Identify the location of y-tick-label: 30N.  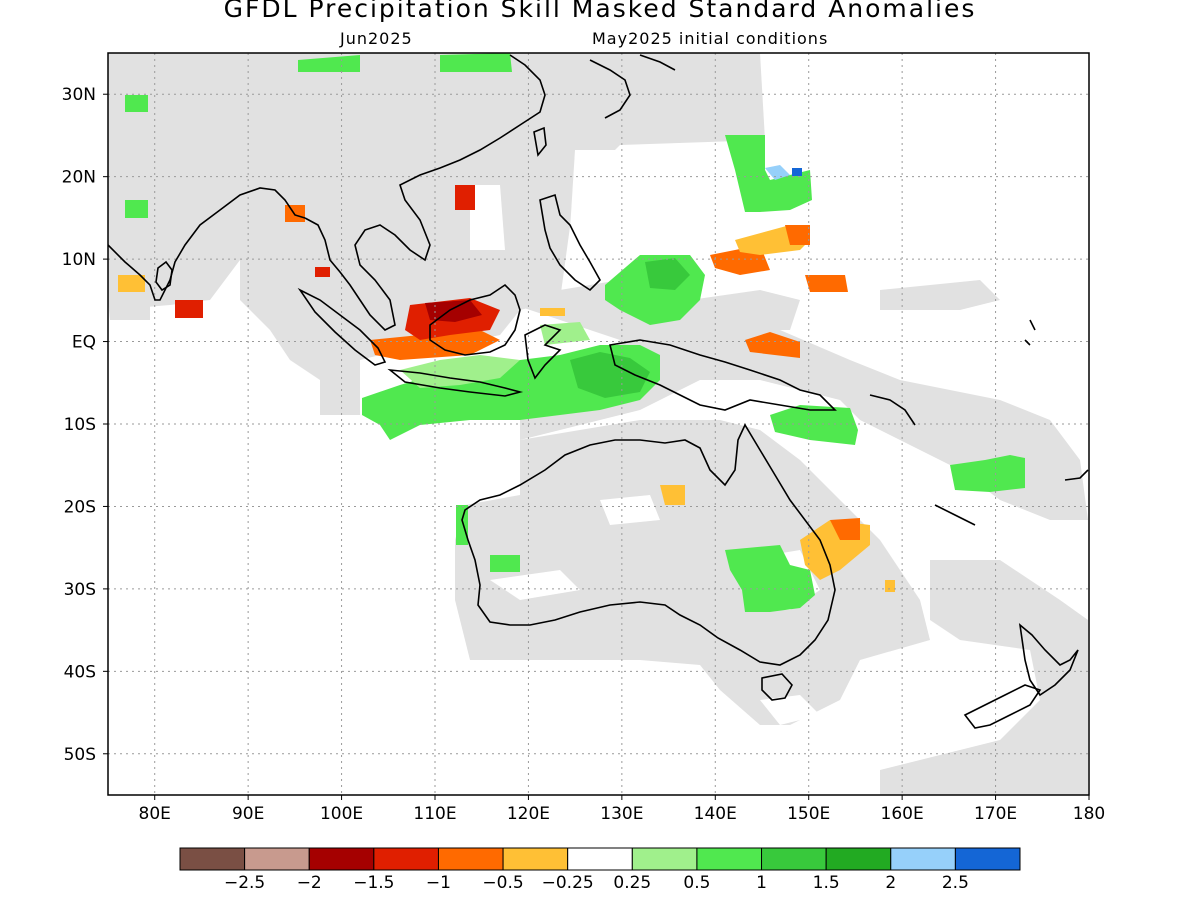
(79, 95).